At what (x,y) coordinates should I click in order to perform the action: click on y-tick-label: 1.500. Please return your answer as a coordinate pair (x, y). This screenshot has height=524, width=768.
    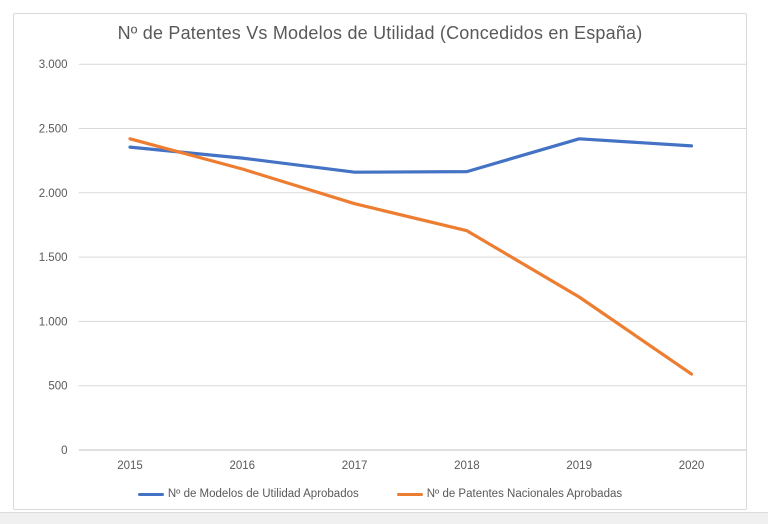
    Looking at the image, I should click on (53, 258).